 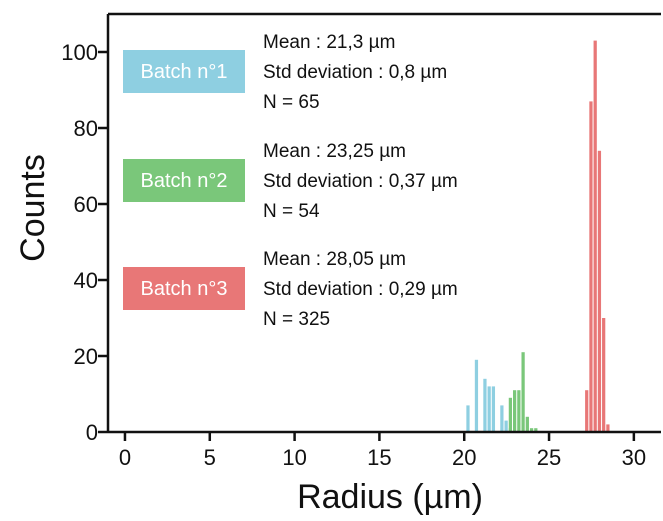 What do you see at coordinates (360, 289) in the screenshot?
I see `stat-line-batch-3-1: Std deviation : 0,29 µm` at bounding box center [360, 289].